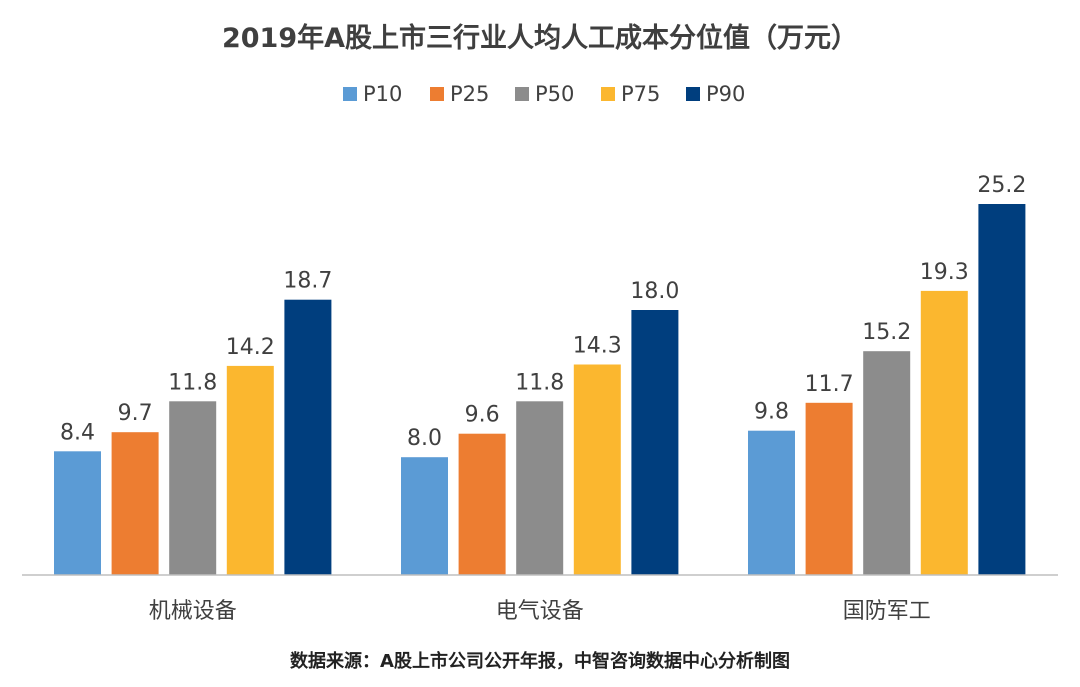 The image size is (1080, 687). What do you see at coordinates (307, 281) in the screenshot?
I see `data-label-p90-1: 18.7` at bounding box center [307, 281].